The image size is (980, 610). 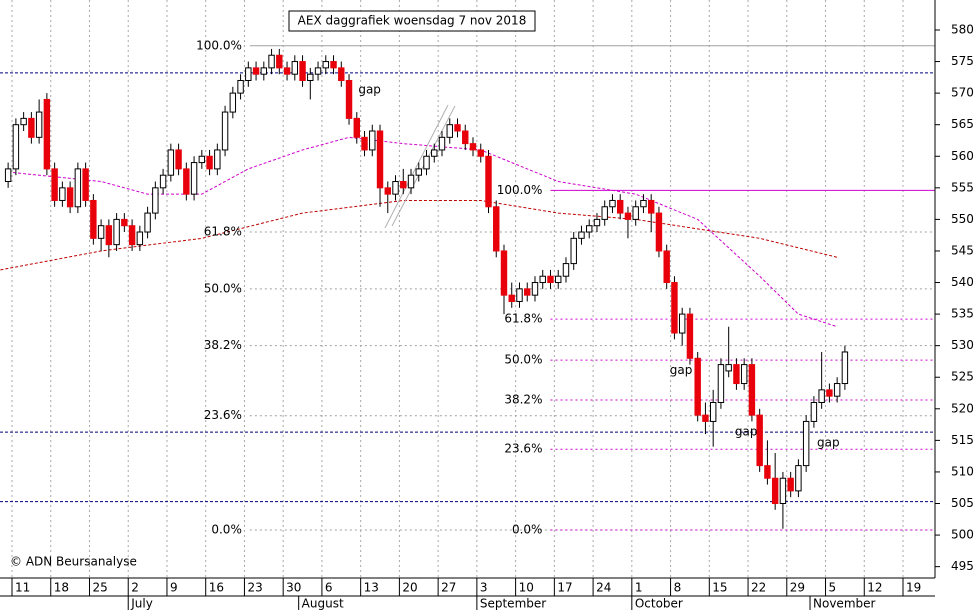 What do you see at coordinates (223, 415) in the screenshot?
I see `fib-label: 23.6%` at bounding box center [223, 415].